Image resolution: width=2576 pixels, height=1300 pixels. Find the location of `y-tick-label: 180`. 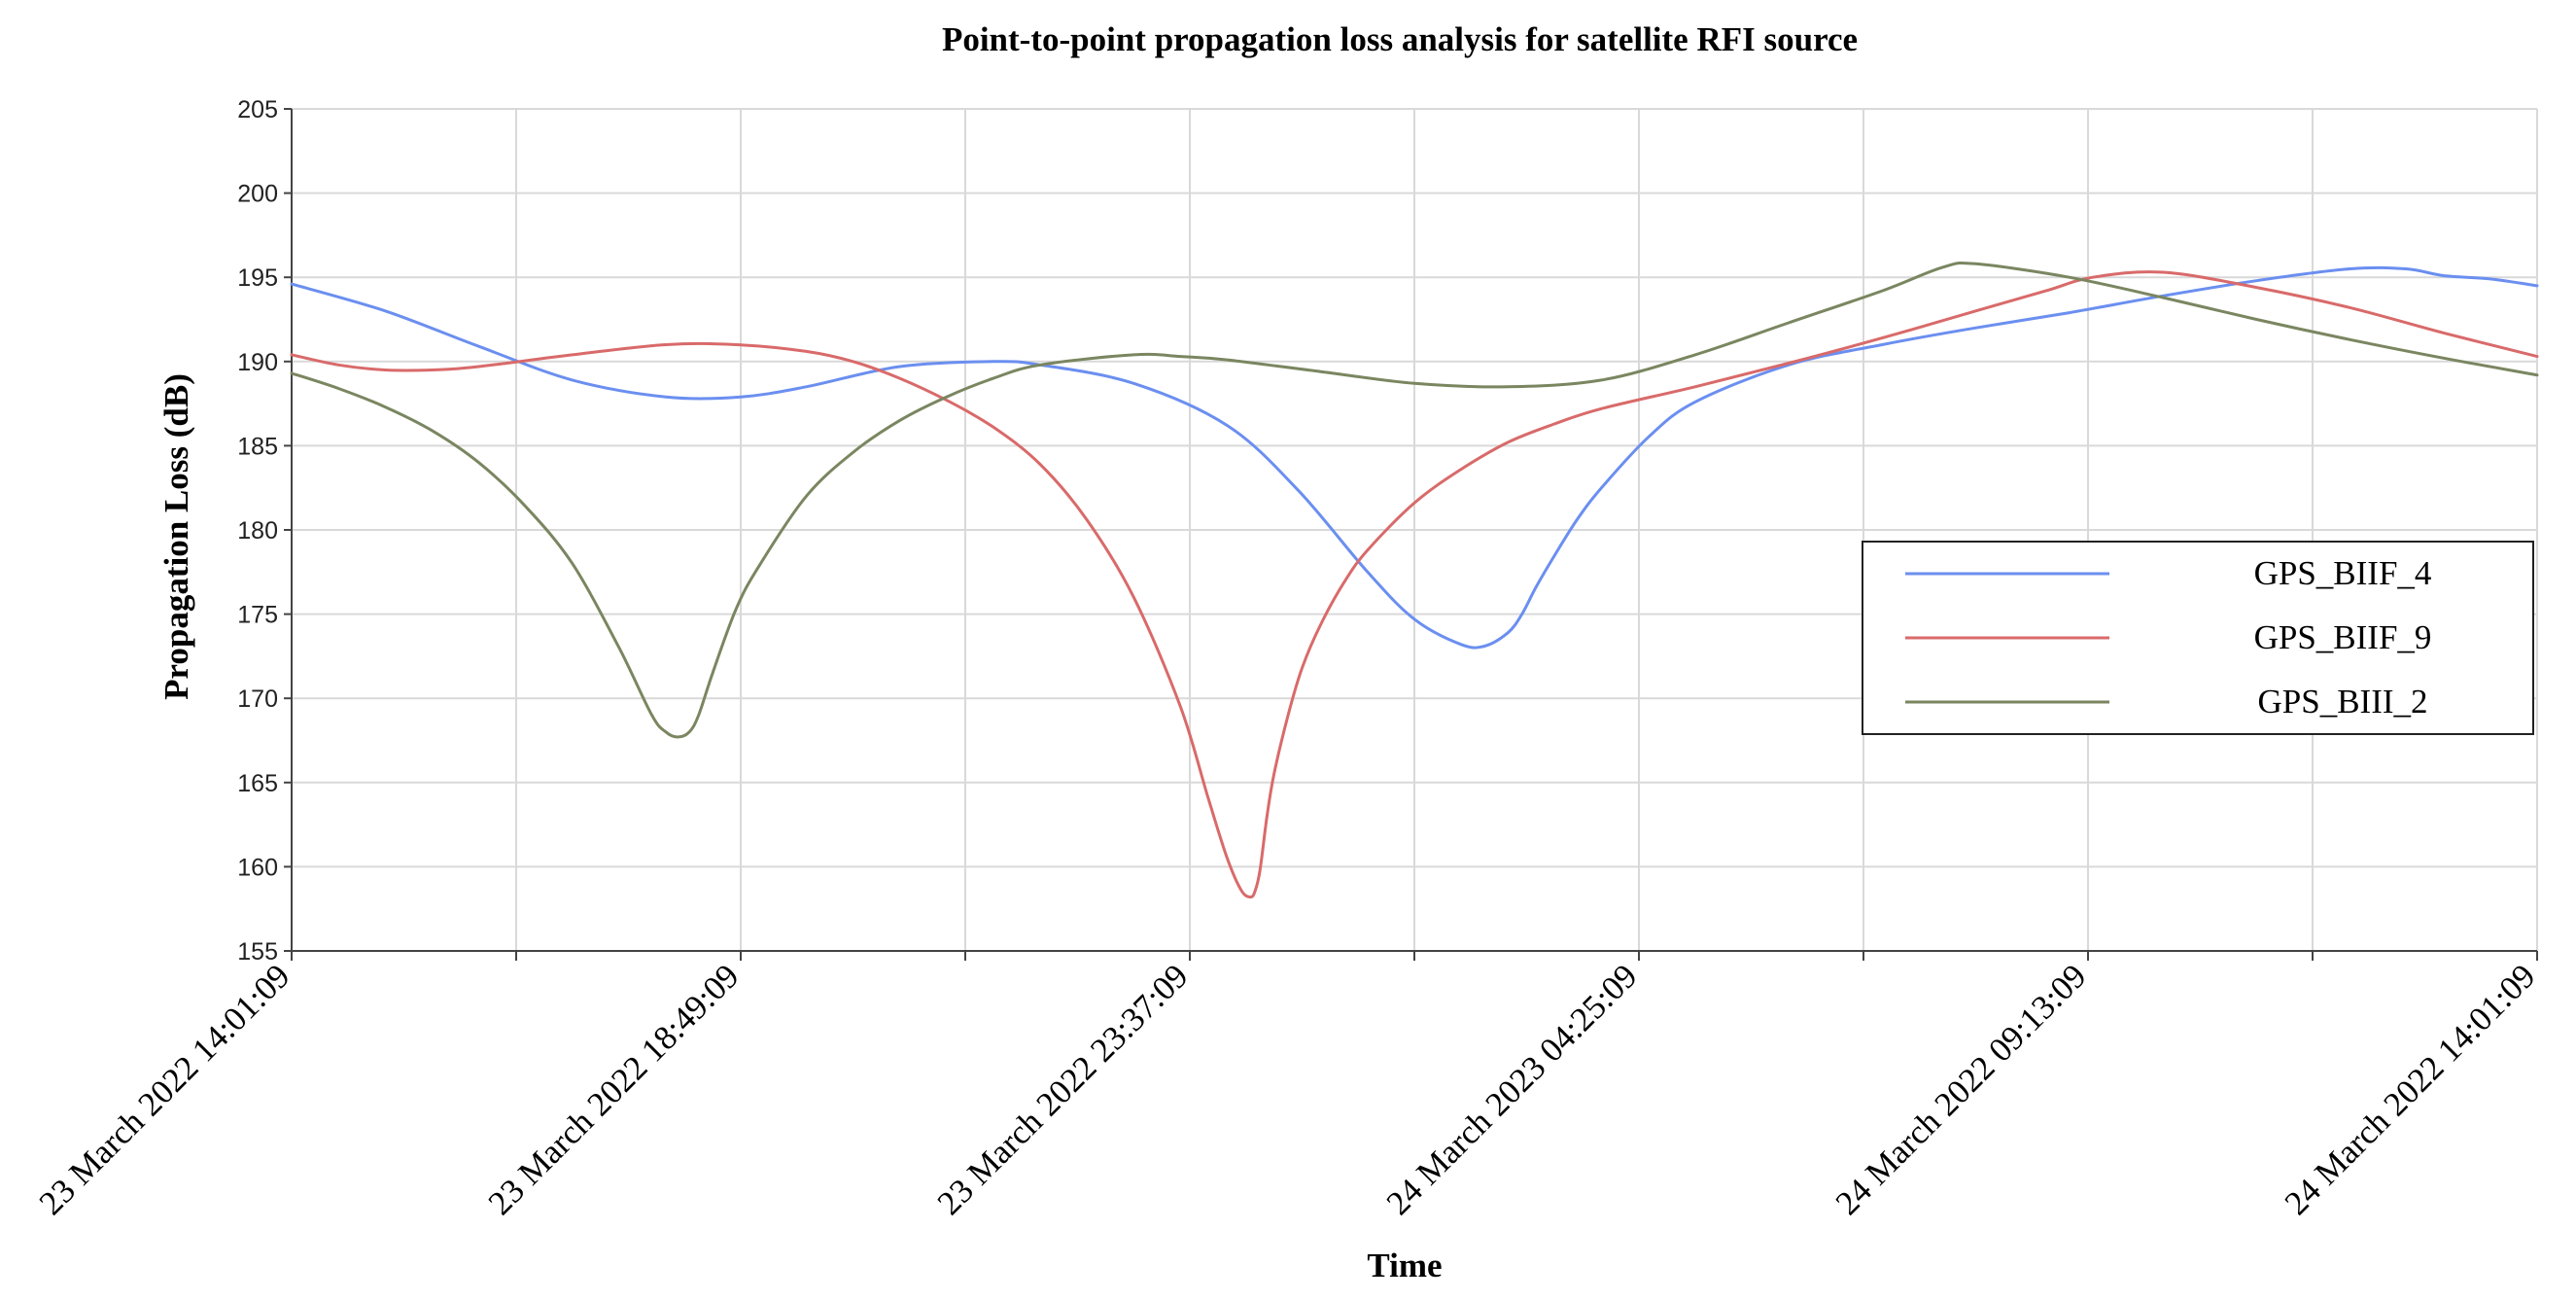

y-tick-label: 180 is located at coordinates (257, 531).